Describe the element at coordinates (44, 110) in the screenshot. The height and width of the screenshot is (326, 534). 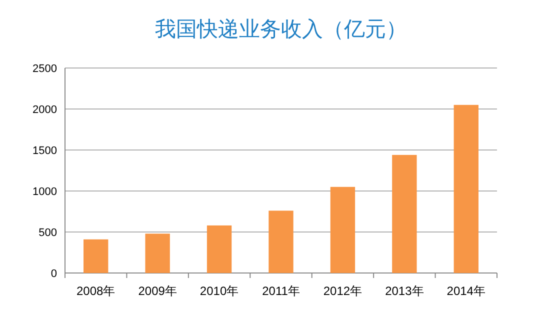
I see `y-tick-label: 2000` at that location.